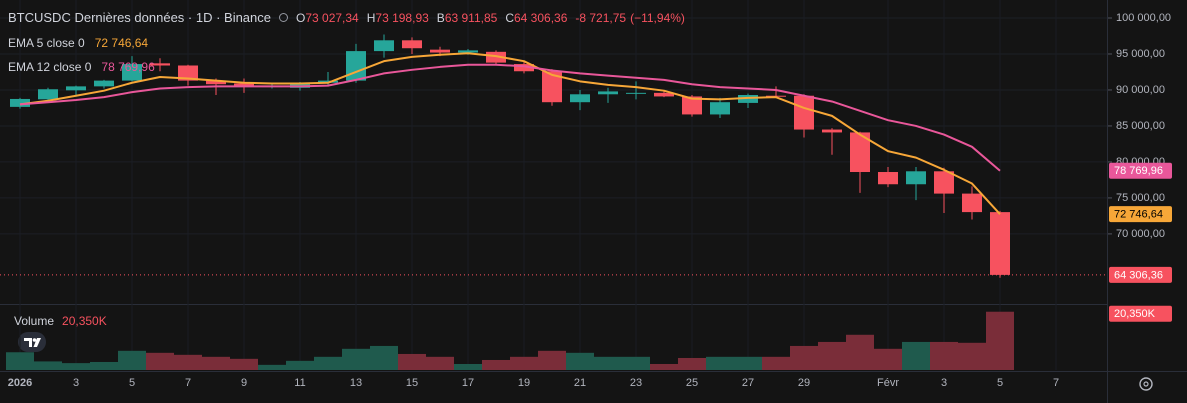  I want to click on ema5-legend: EMA 5 close 0 72 746,64, so click(78, 43).